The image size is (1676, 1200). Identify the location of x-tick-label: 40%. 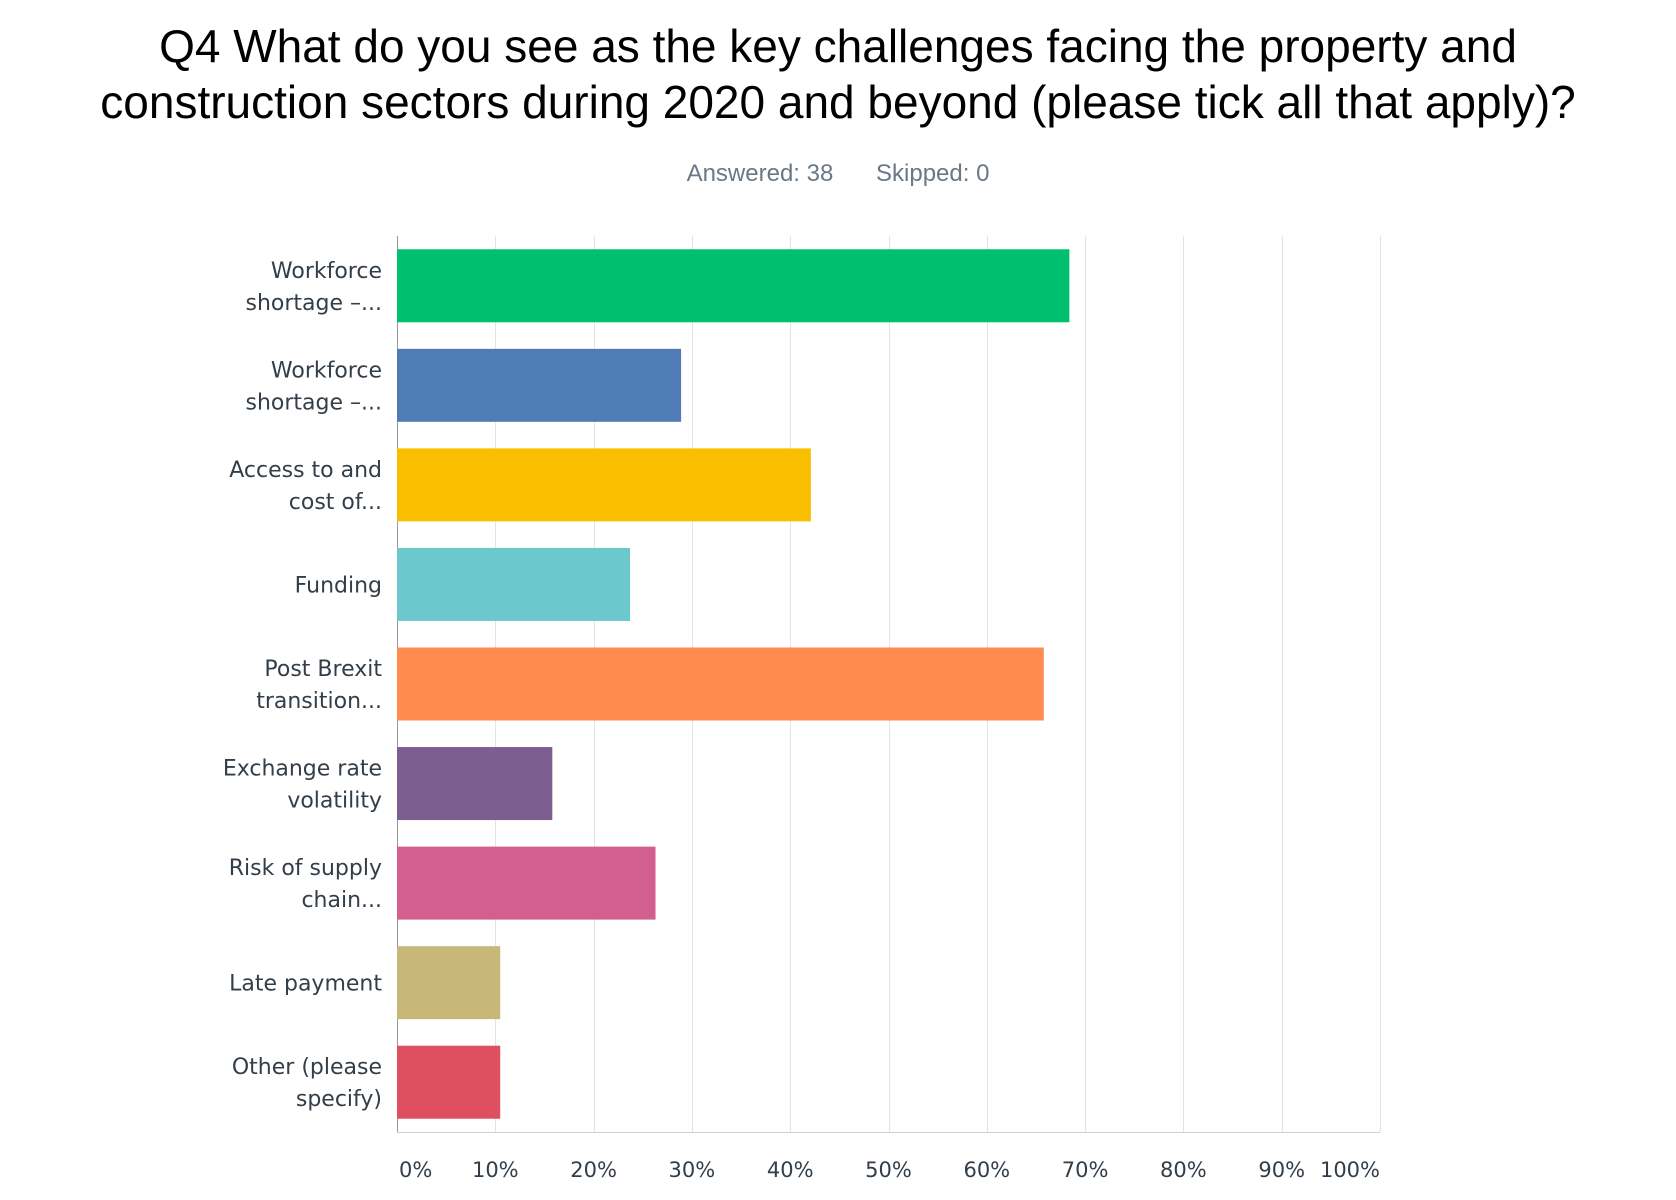
(790, 1170).